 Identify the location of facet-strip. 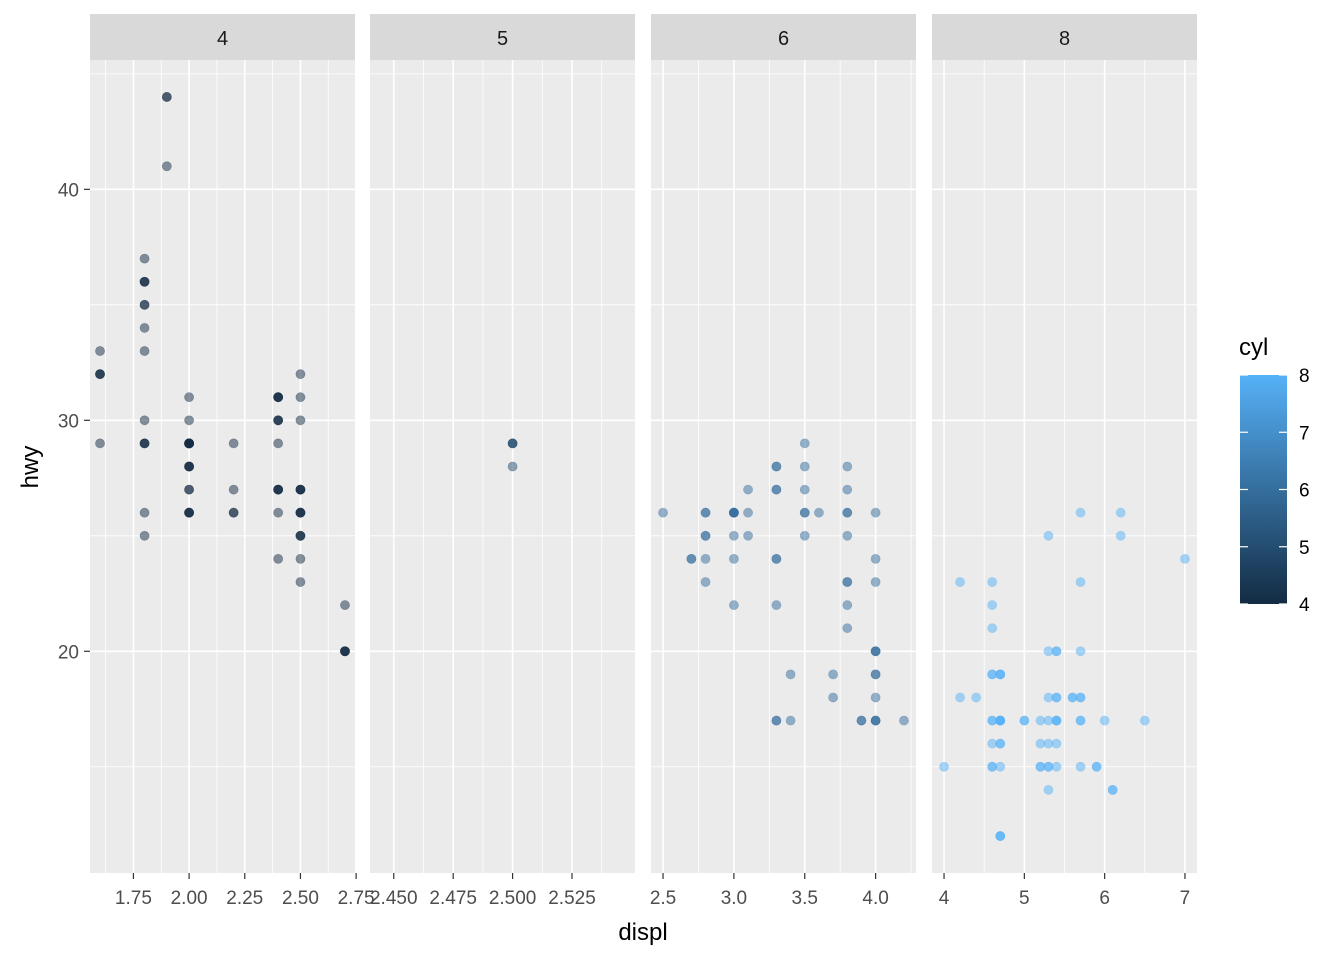
(1064, 37).